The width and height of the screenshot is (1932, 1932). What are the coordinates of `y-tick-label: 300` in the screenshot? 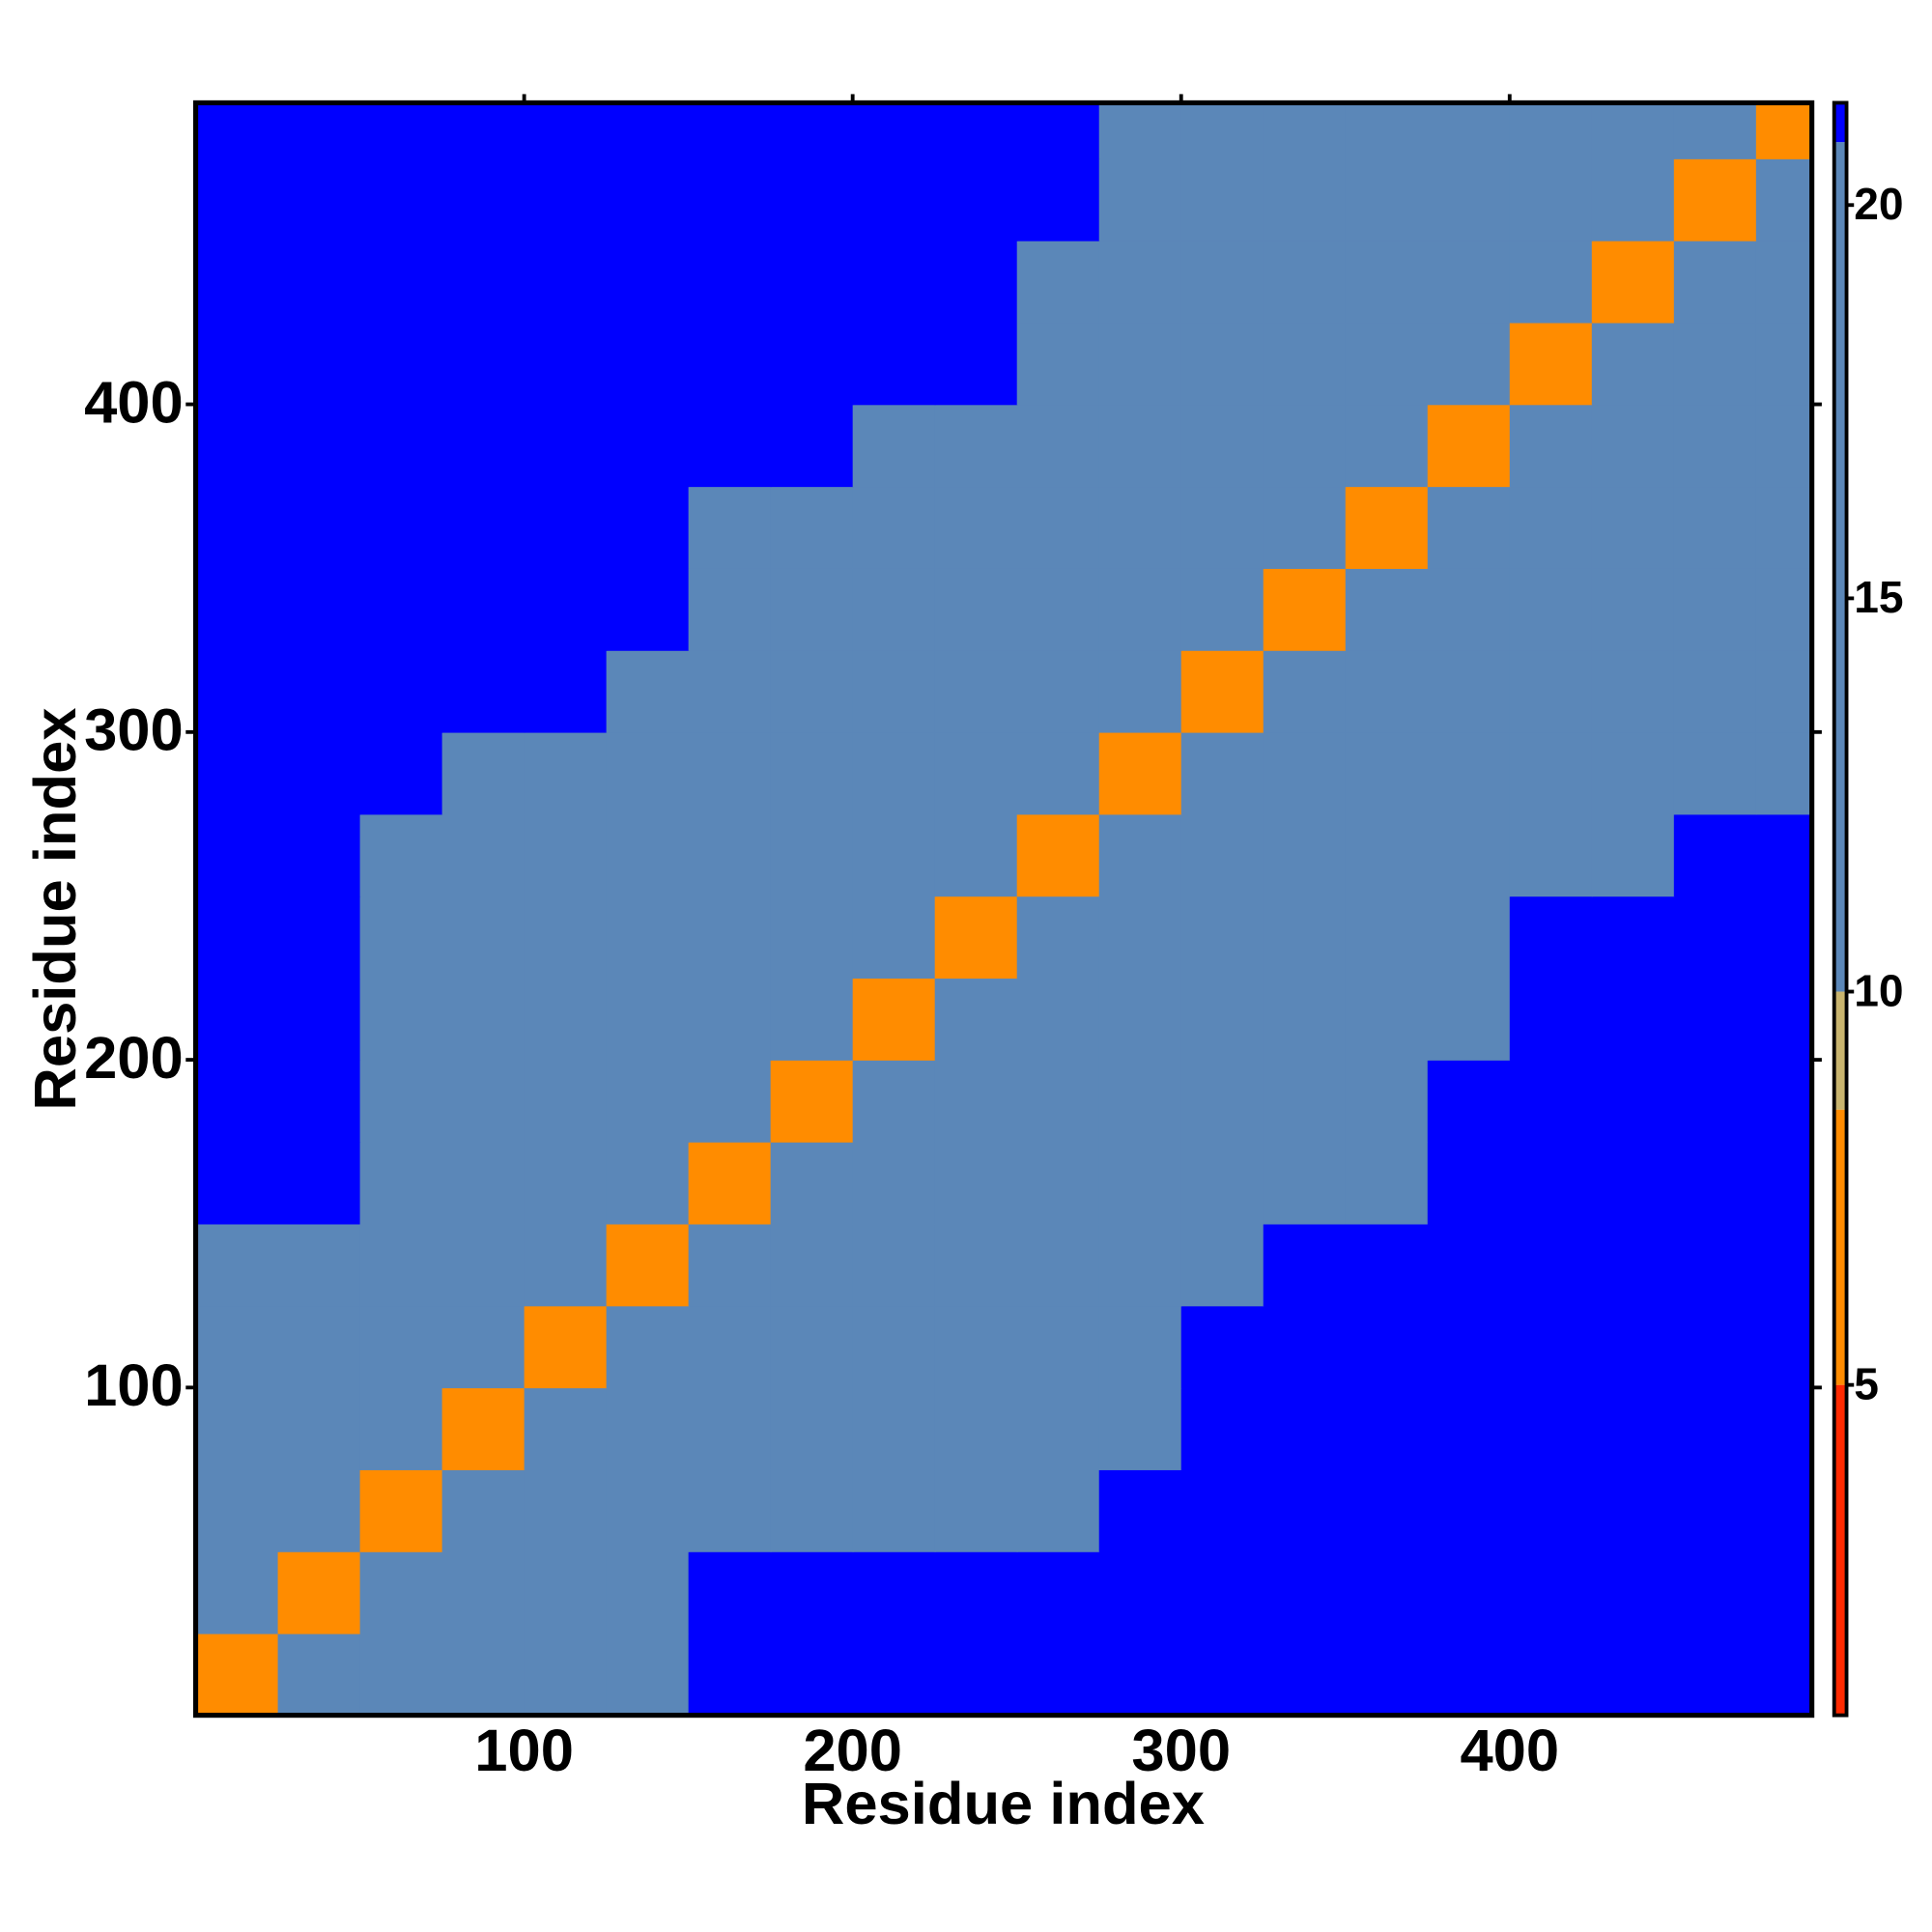 It's located at (134, 730).